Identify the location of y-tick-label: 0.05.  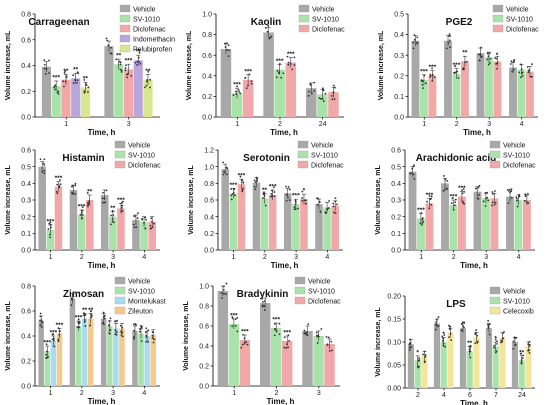
(394, 366).